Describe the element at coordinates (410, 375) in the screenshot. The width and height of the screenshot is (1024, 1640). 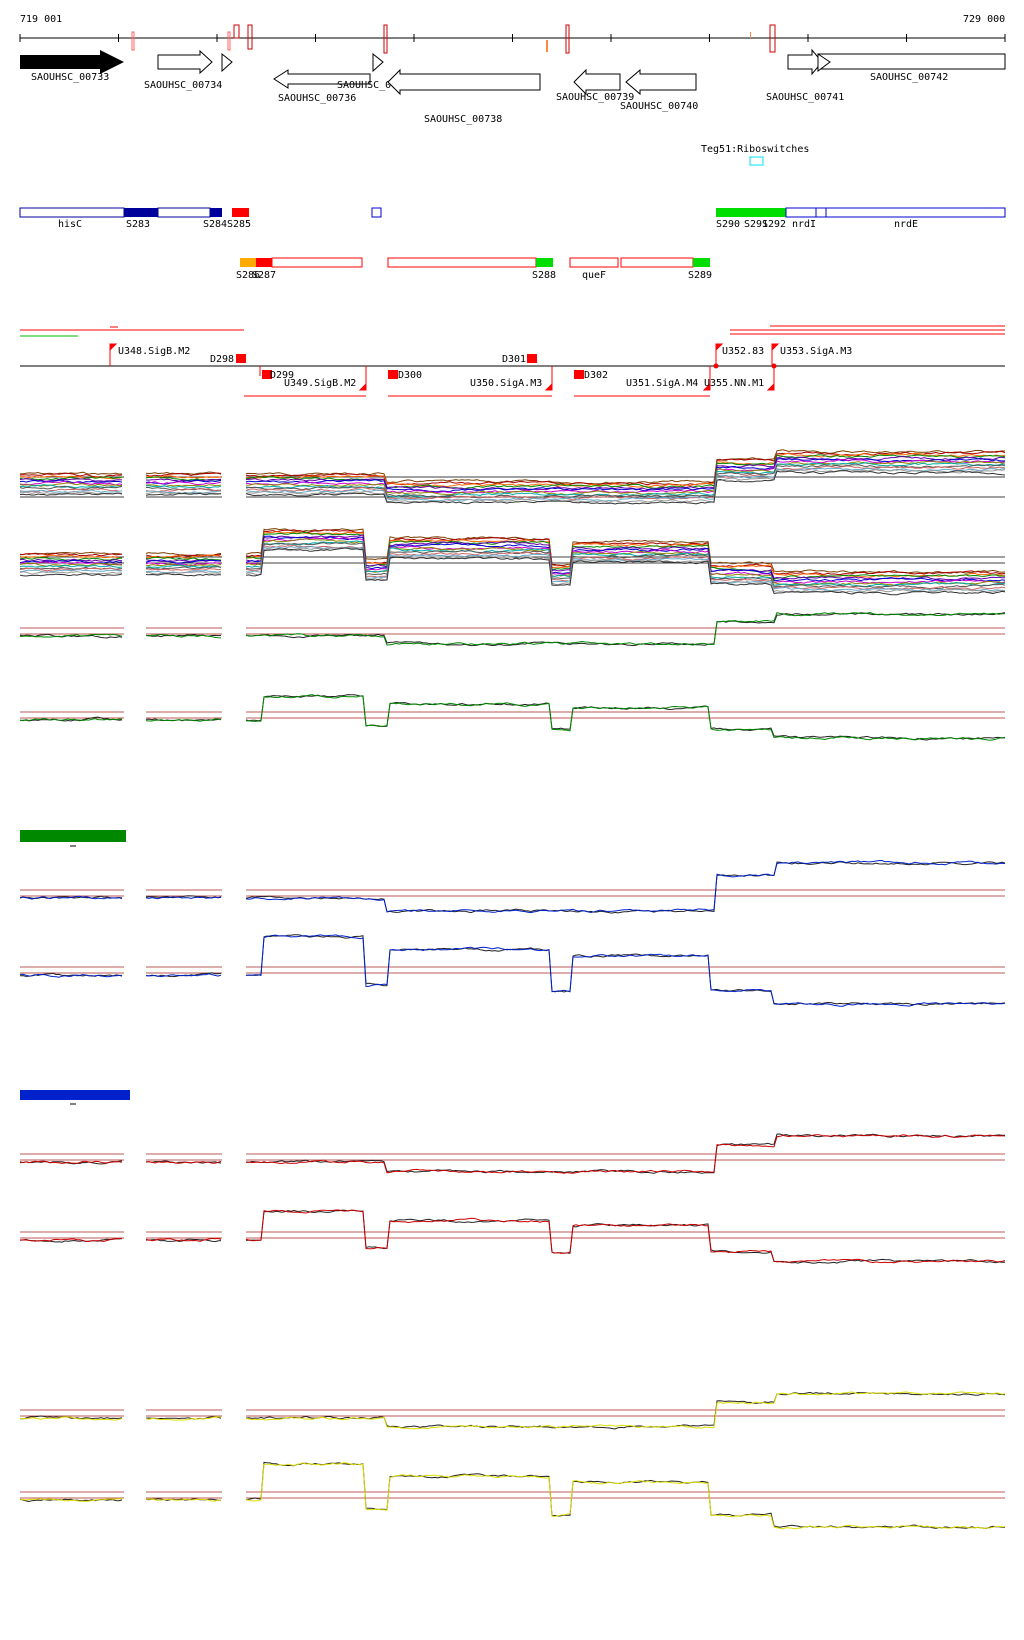
I see `terminator-label: D300` at that location.